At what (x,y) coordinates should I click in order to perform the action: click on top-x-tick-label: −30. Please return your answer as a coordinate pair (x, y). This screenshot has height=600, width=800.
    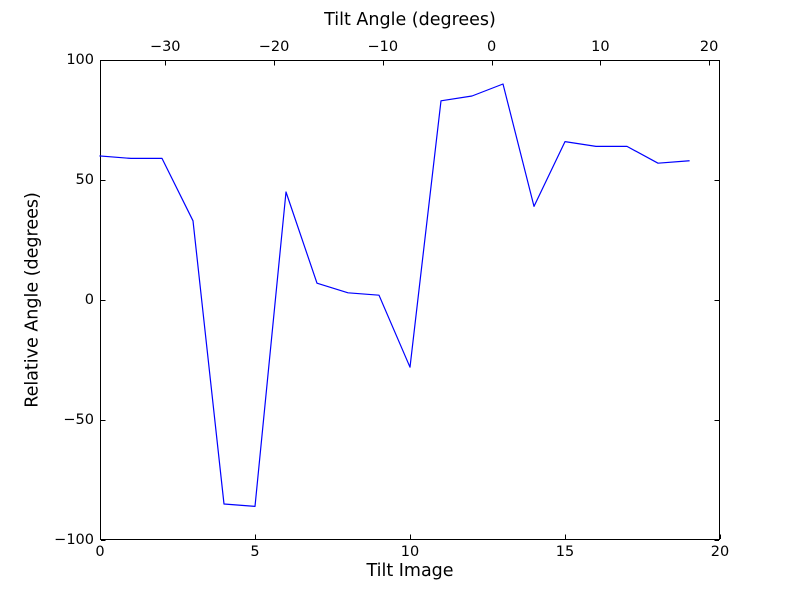
    Looking at the image, I should click on (165, 47).